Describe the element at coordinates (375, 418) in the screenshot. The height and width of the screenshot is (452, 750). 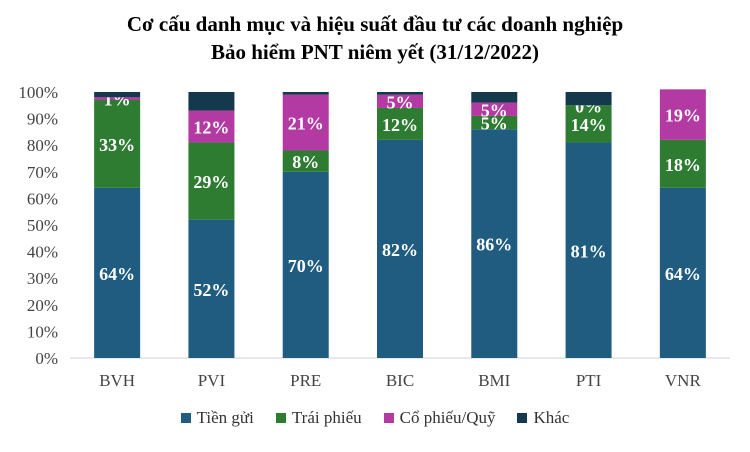
I see `legend: Tiền gửi Trái phiếu Cổ phiếu/Quỹ Khác` at that location.